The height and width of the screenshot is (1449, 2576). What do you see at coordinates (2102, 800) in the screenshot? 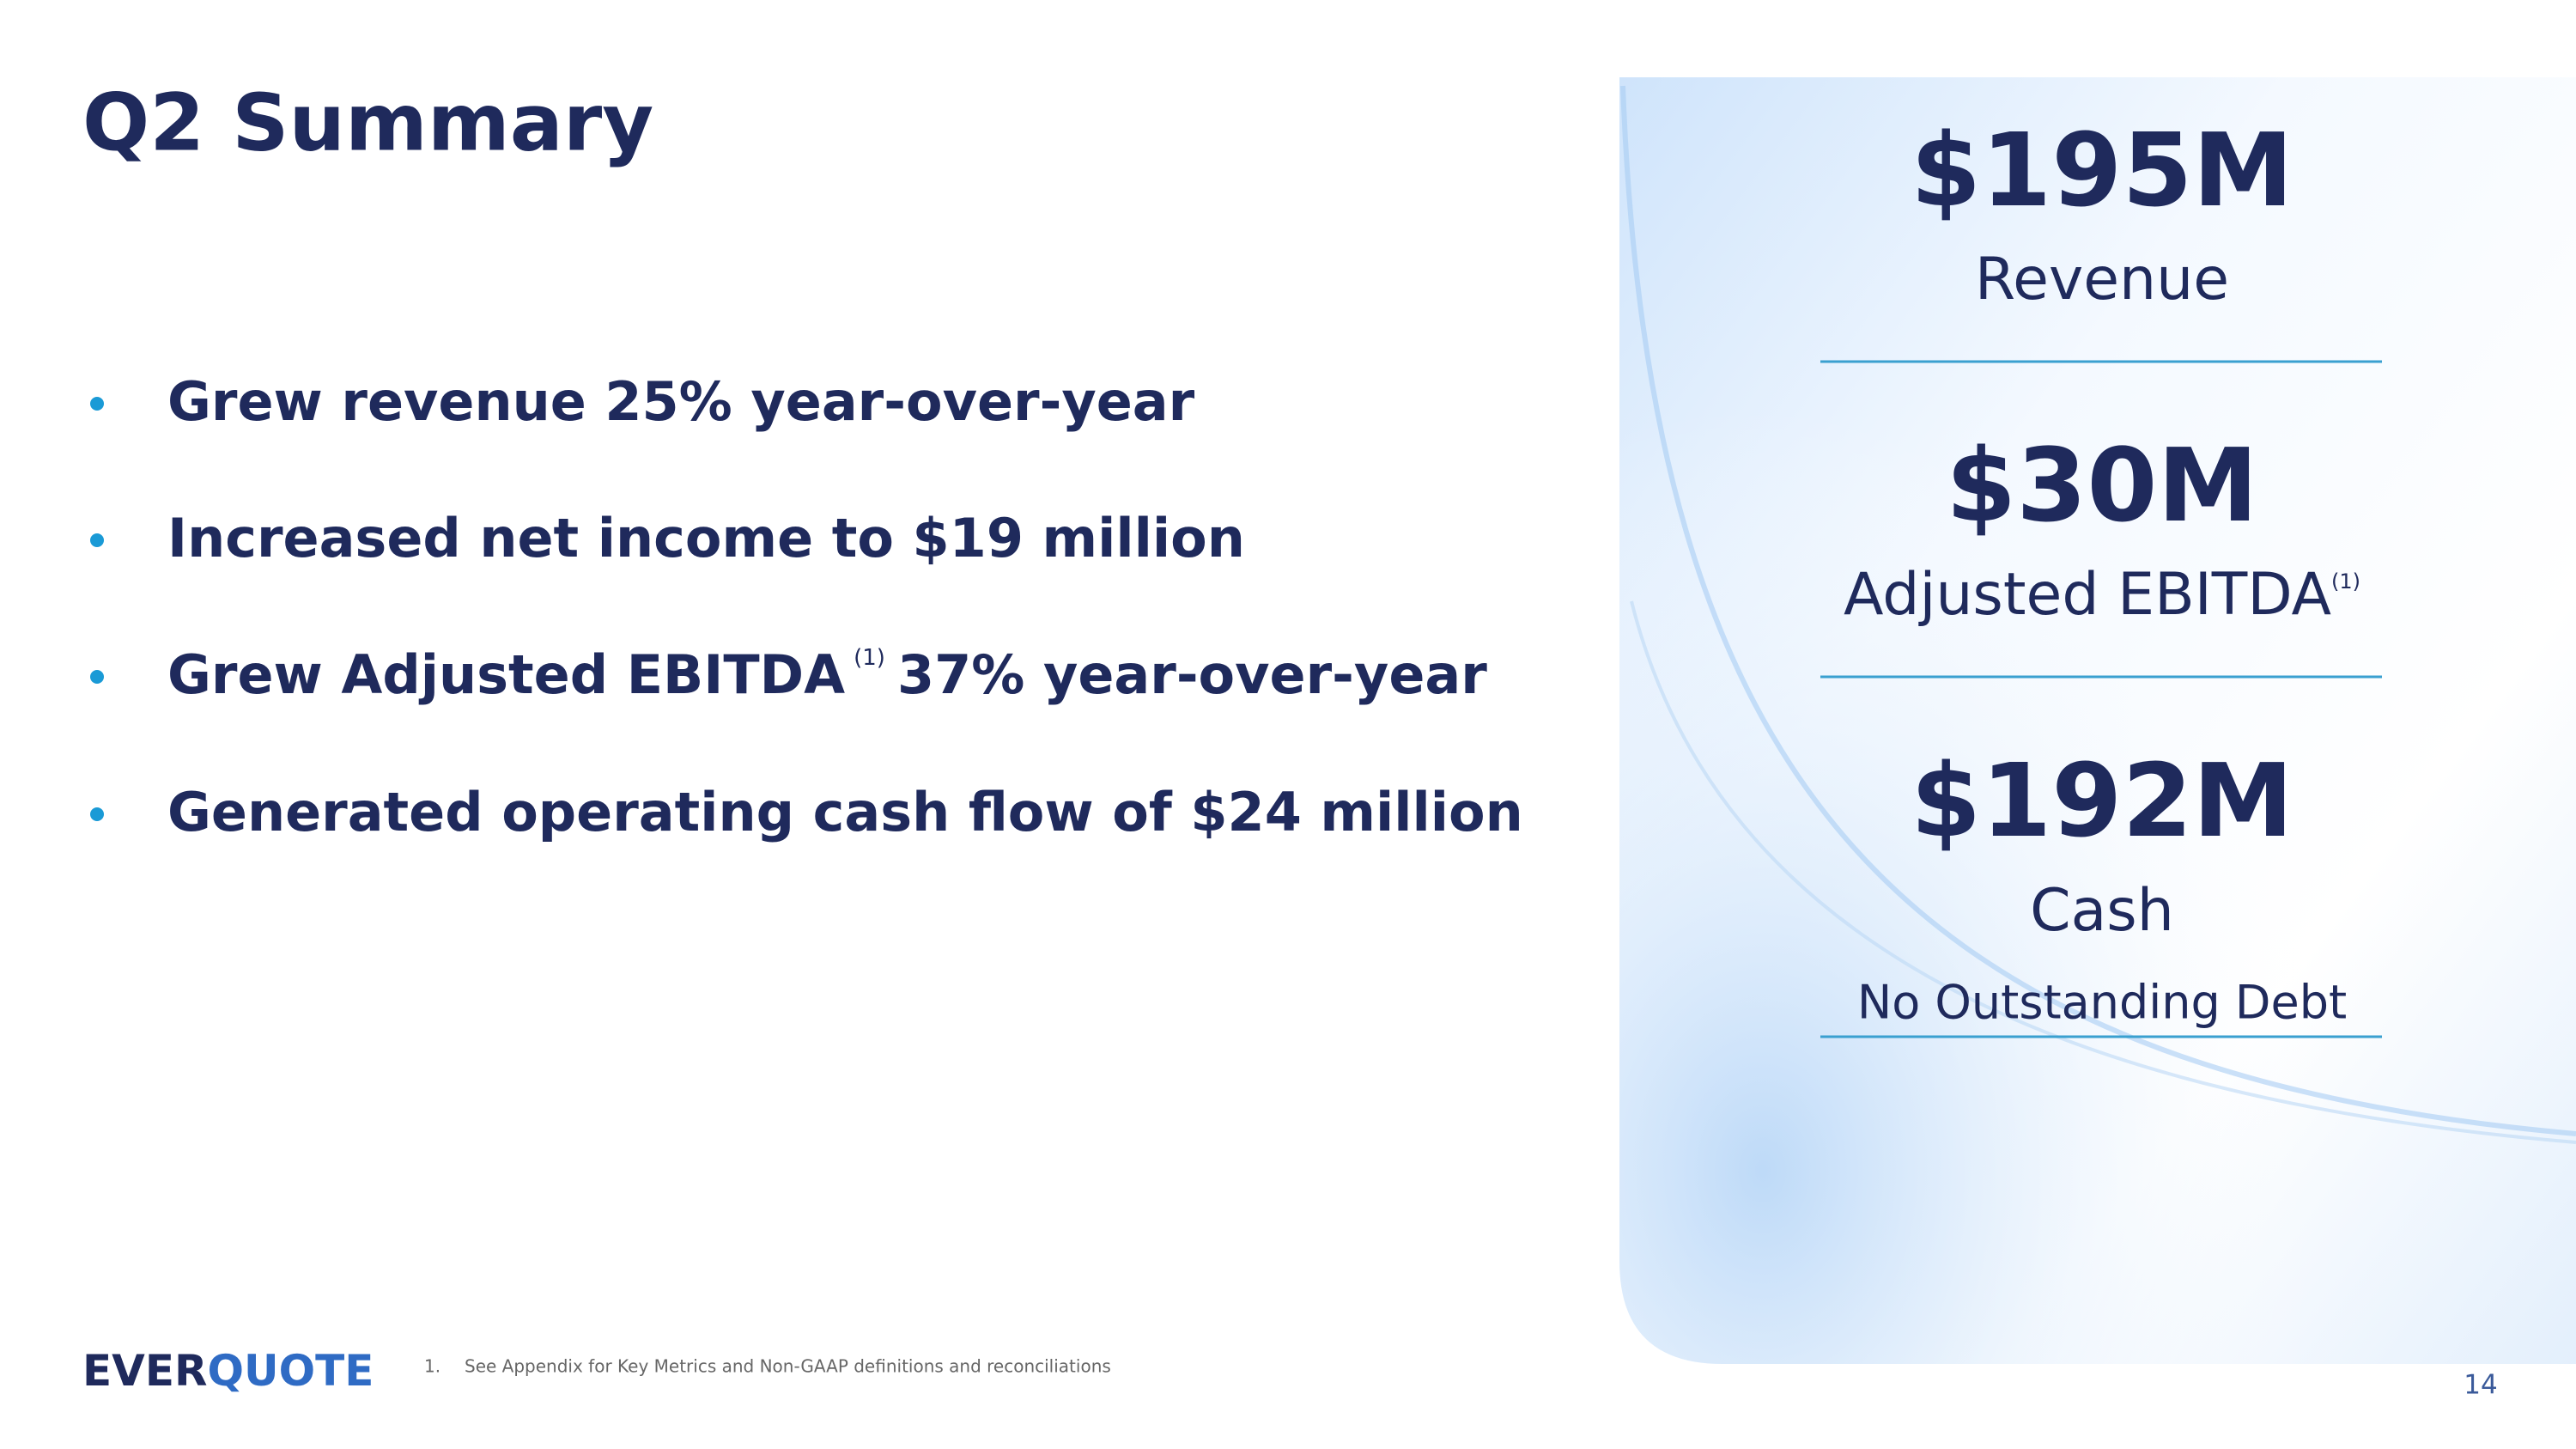
I see `metric-value: $192M` at bounding box center [2102, 800].